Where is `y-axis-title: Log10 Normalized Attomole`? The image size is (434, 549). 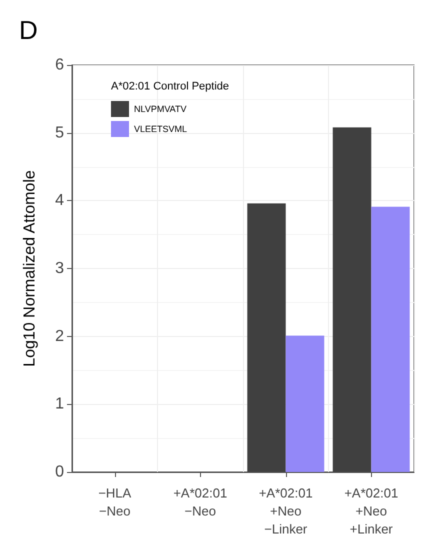
y-axis-title: Log10 Normalized Attomole is located at coordinates (30, 268).